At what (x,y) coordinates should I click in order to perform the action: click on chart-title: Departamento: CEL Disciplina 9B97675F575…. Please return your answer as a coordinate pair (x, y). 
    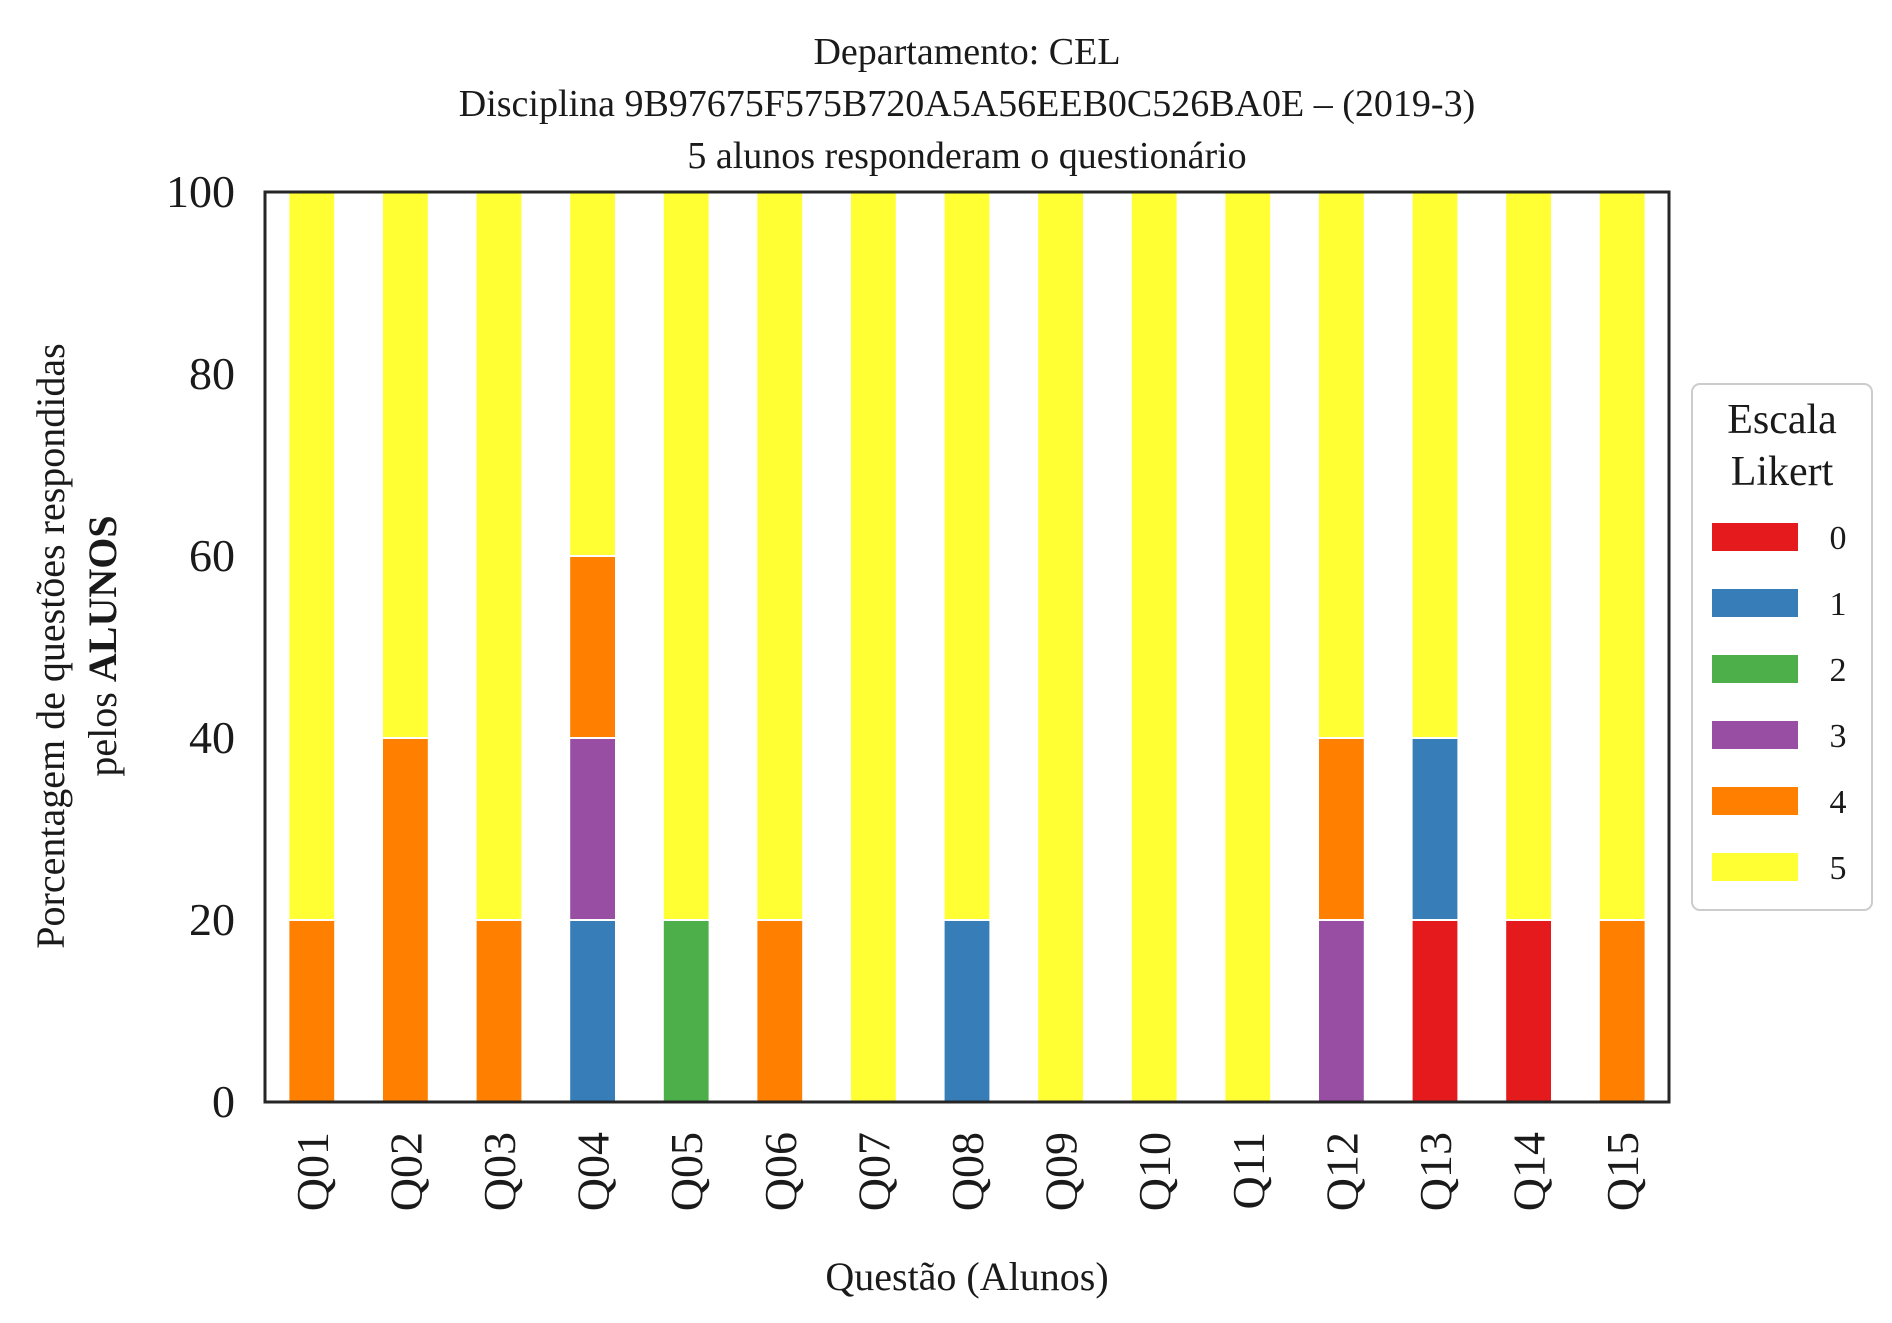
    Looking at the image, I should click on (967, 104).